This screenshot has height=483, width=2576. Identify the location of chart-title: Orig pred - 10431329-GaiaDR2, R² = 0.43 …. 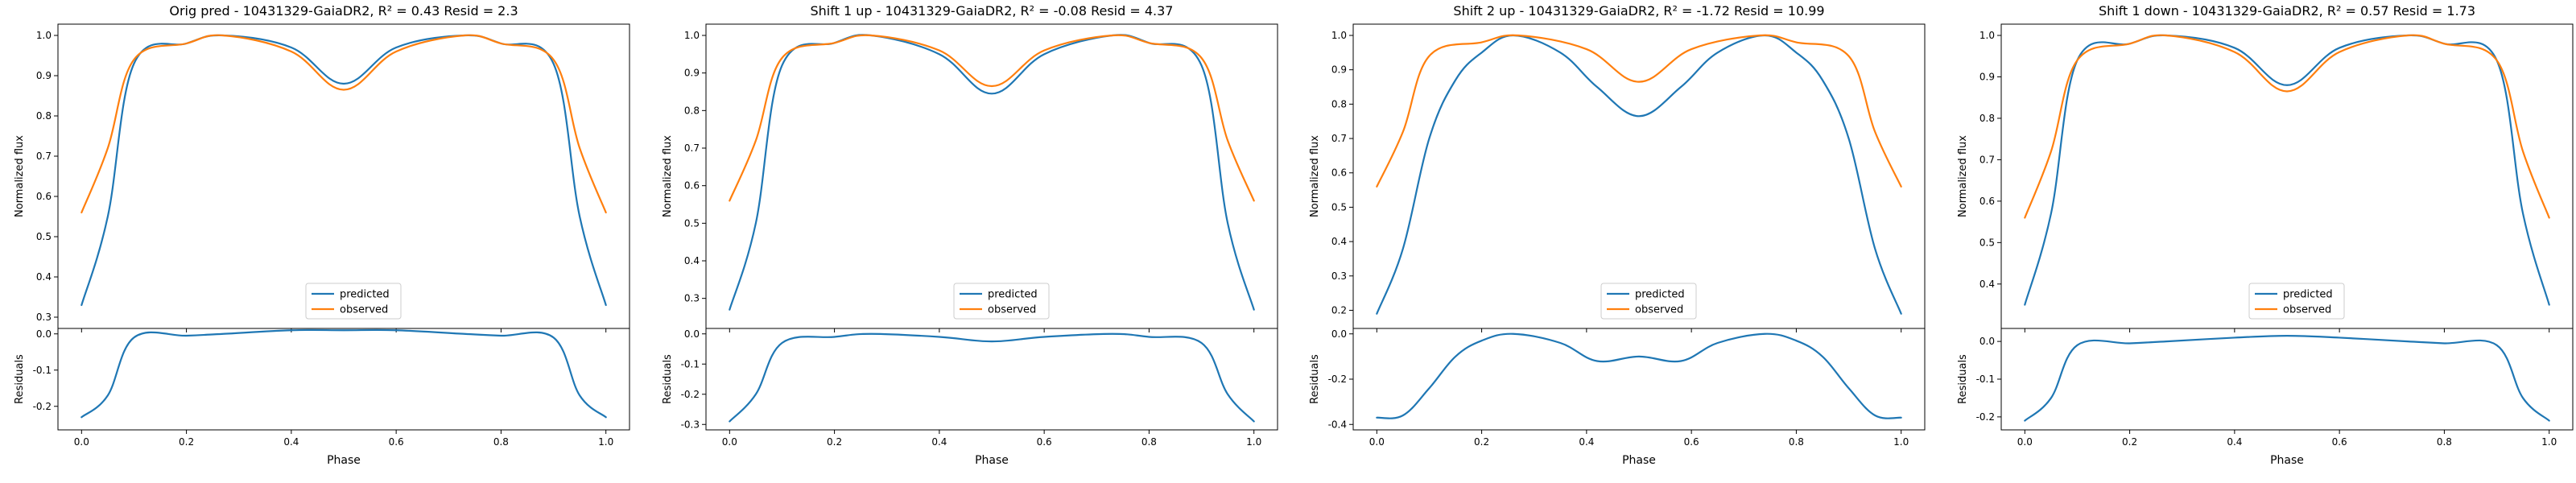
(343, 11).